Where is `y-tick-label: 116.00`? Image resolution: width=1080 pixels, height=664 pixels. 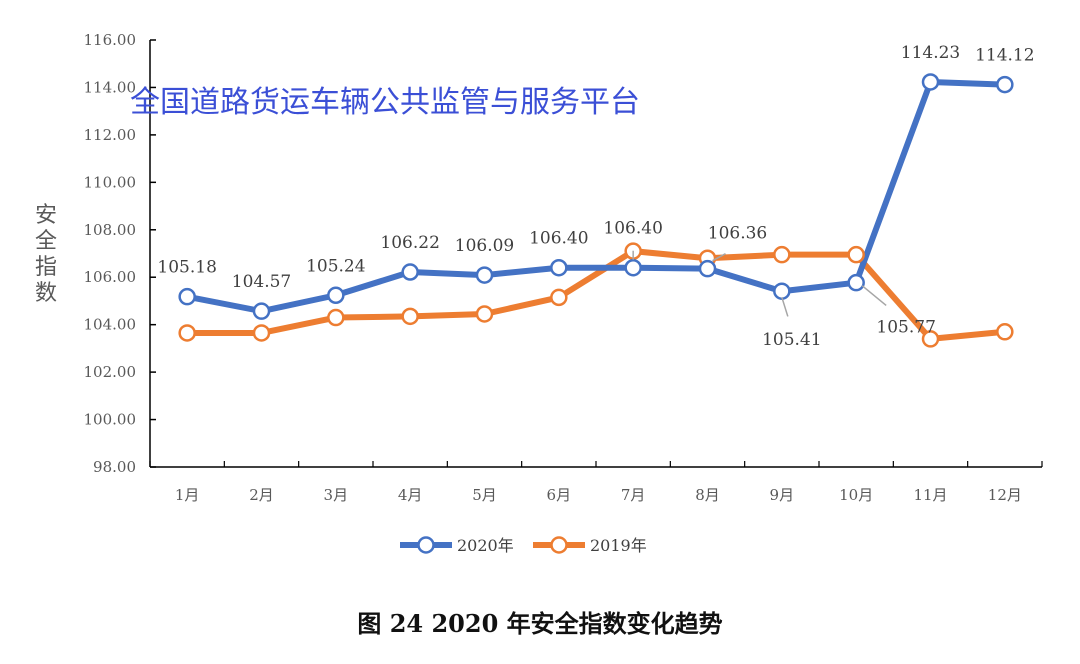
y-tick-label: 116.00 is located at coordinates (110, 40).